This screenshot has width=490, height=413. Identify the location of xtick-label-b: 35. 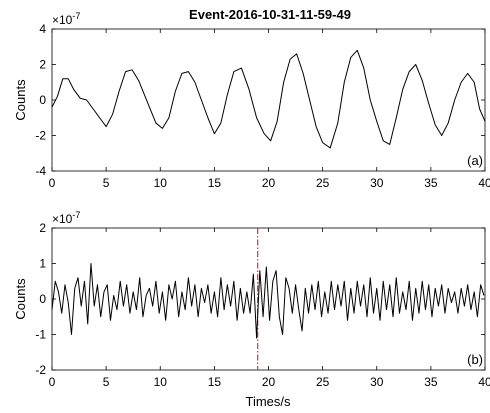
(431, 382).